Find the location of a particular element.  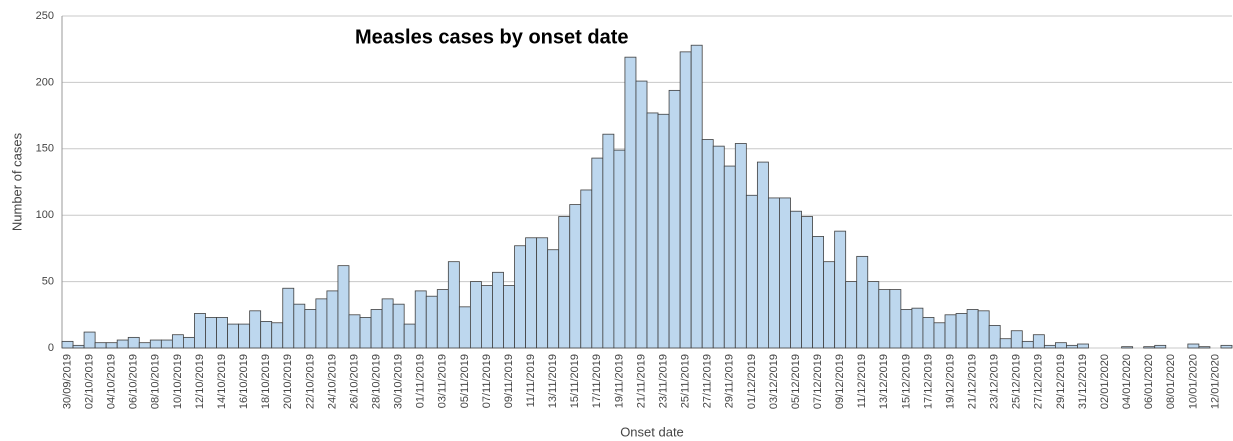

x-tick-label: 10/10/2019 is located at coordinates (178, 381).